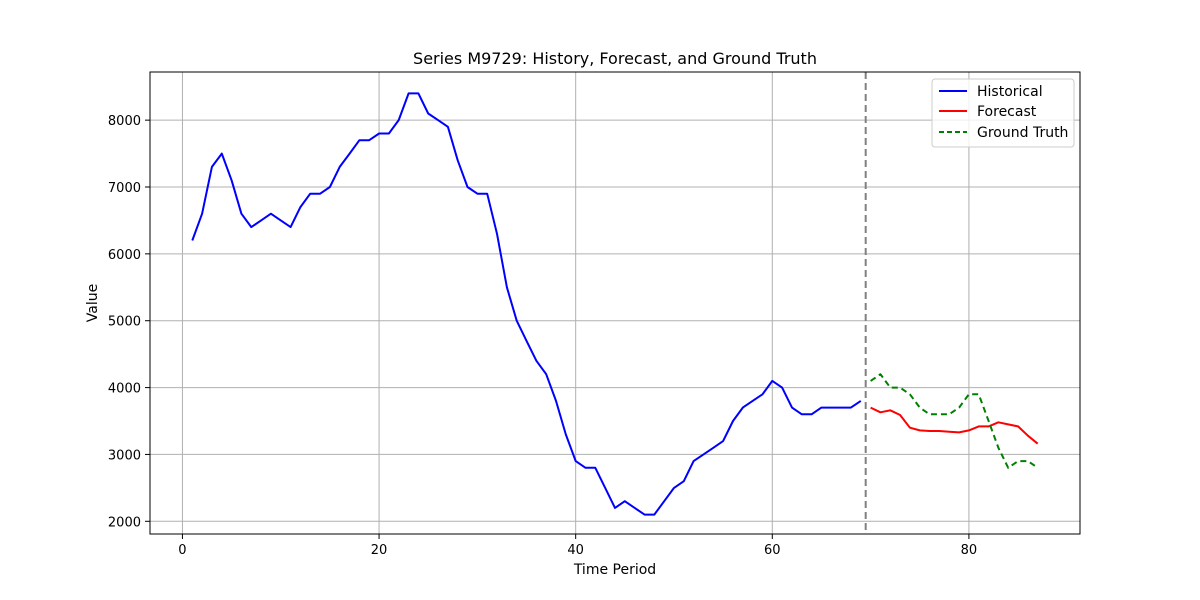  What do you see at coordinates (124, 121) in the screenshot?
I see `y-tick-label: 8000` at bounding box center [124, 121].